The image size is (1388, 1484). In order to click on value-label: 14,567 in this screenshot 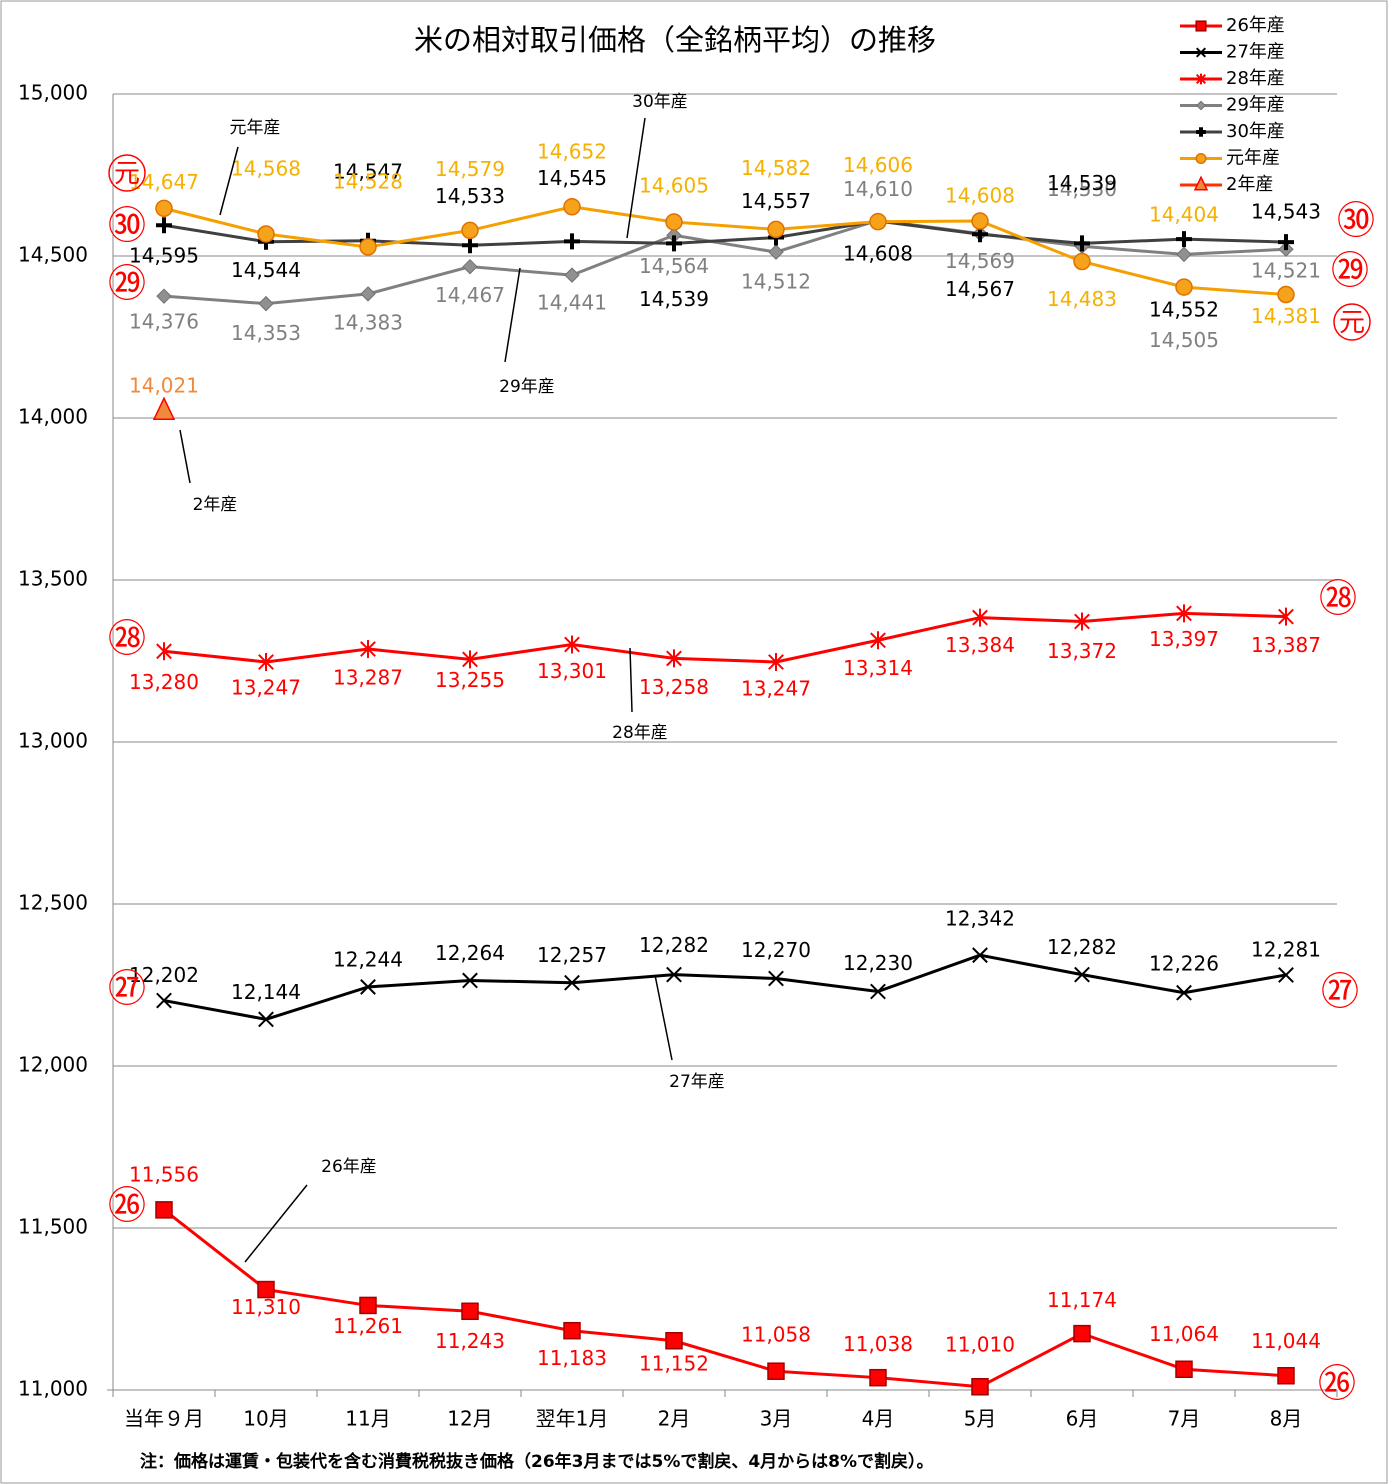, I will do `click(980, 289)`.